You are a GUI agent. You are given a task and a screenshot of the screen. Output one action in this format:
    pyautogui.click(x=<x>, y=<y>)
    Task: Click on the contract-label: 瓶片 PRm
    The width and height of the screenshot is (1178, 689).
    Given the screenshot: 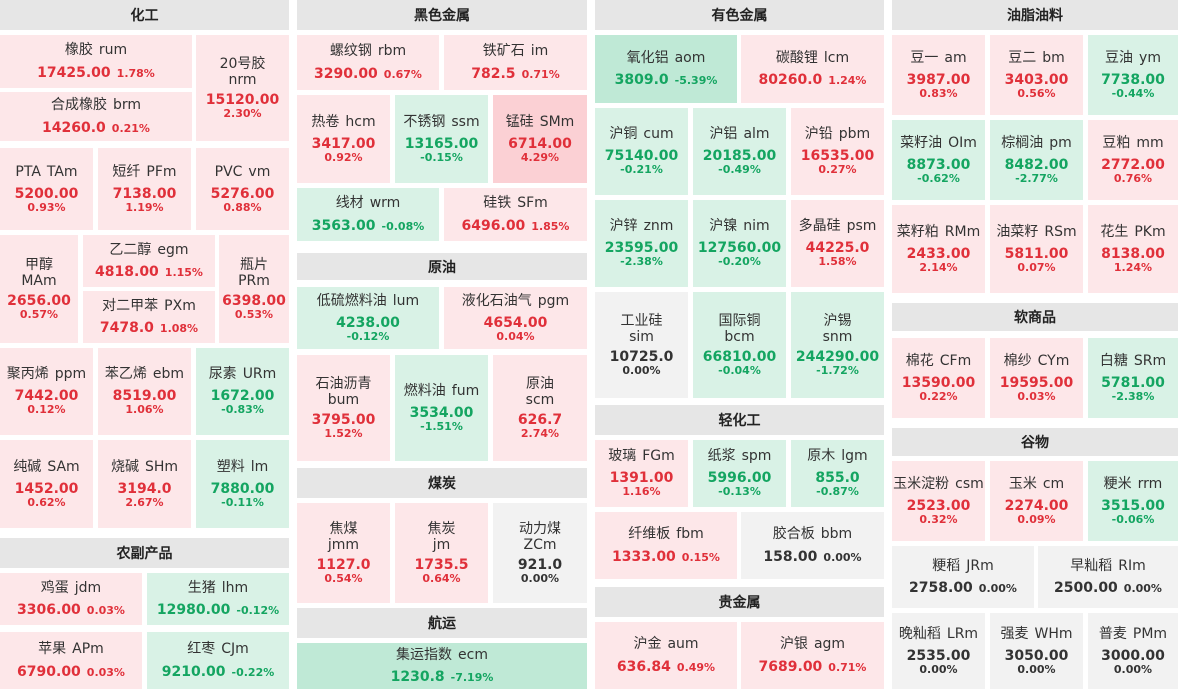 What is the action you would take?
    pyautogui.click(x=254, y=273)
    